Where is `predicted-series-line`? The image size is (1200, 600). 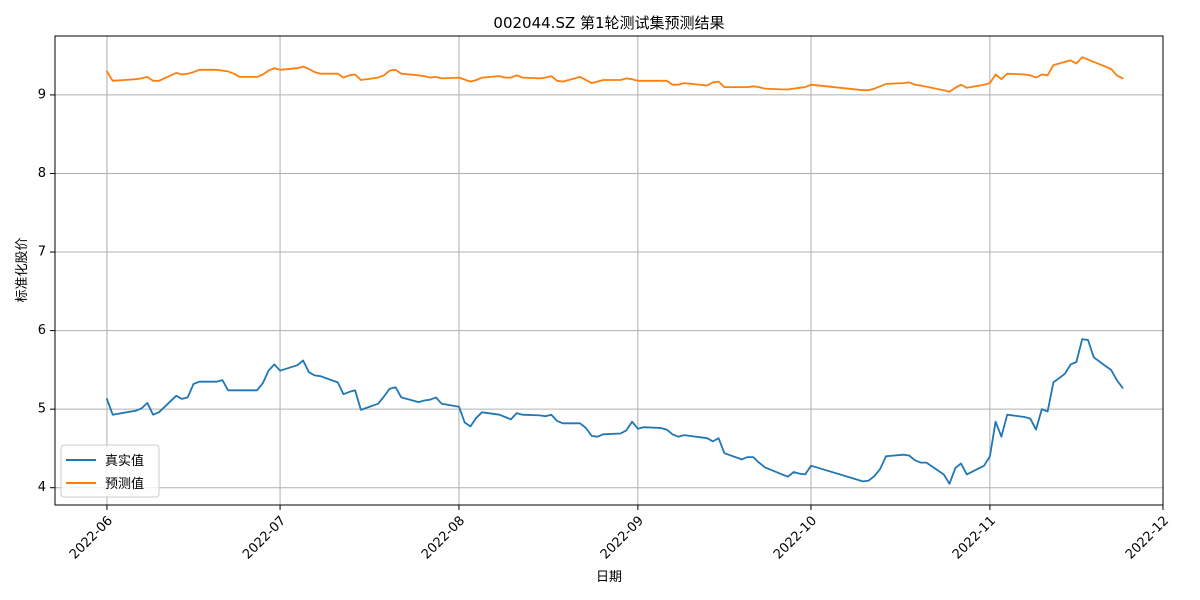
predicted-series-line is located at coordinates (615, 74).